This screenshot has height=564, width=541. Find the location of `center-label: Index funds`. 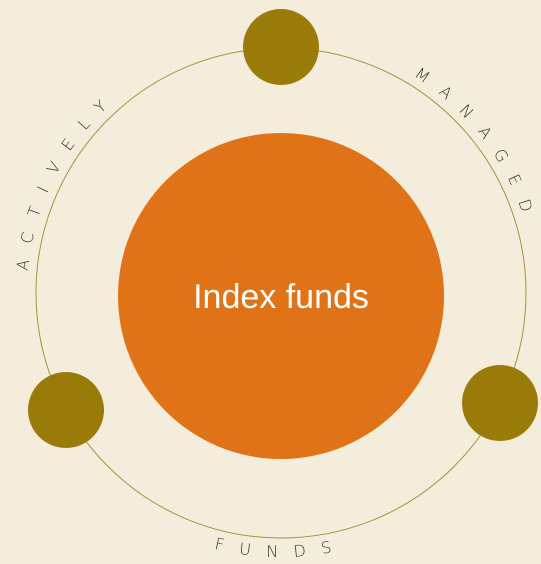

center-label: Index funds is located at coordinates (281, 297).